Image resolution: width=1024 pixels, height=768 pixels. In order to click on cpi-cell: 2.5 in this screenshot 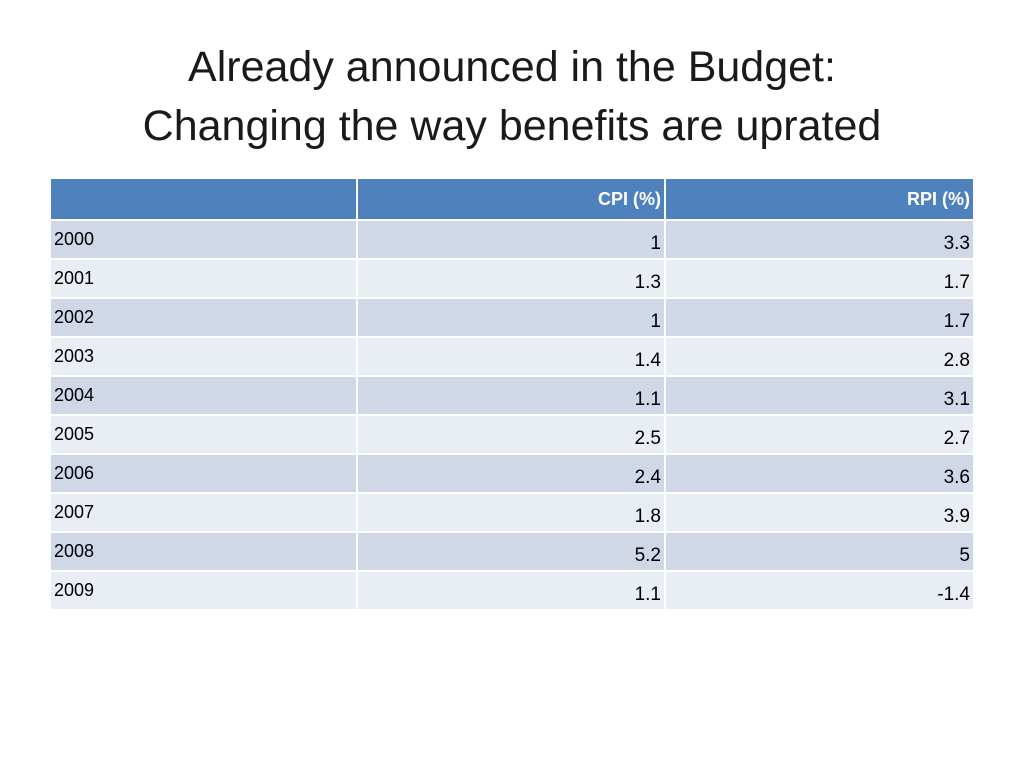, I will do `click(511, 435)`.